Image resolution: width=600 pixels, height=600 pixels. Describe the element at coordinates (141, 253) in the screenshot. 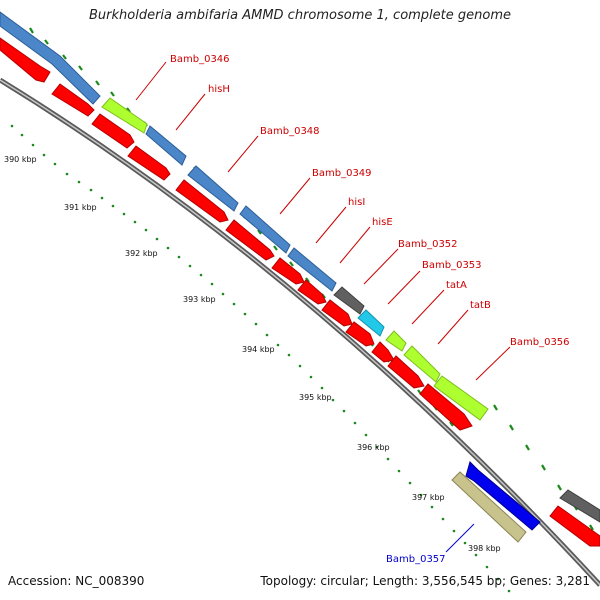

I see `ruler-label-392: 392 kbp` at that location.